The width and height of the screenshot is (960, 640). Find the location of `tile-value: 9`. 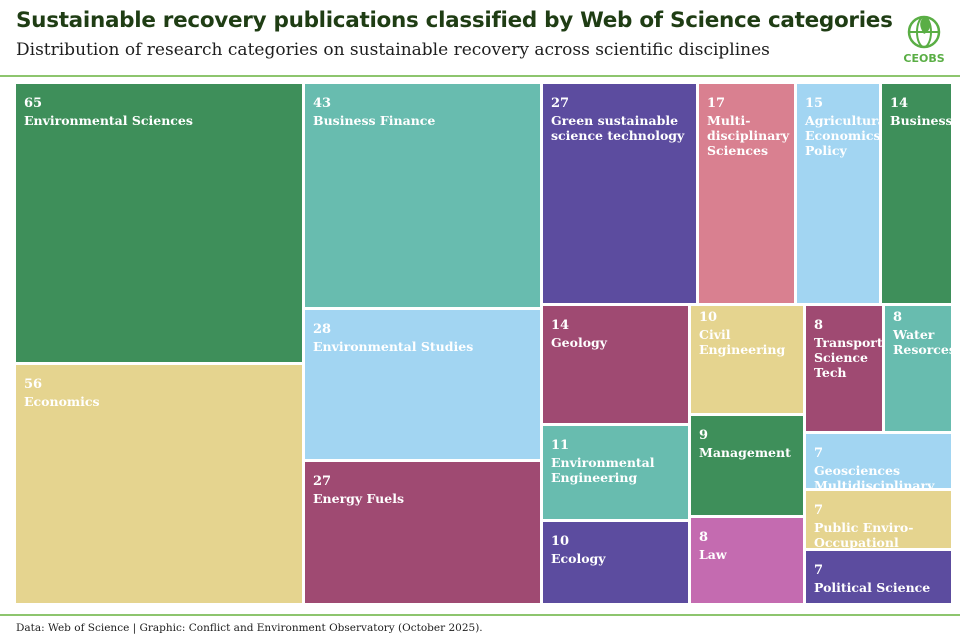

tile-value: 9 is located at coordinates (704, 435).